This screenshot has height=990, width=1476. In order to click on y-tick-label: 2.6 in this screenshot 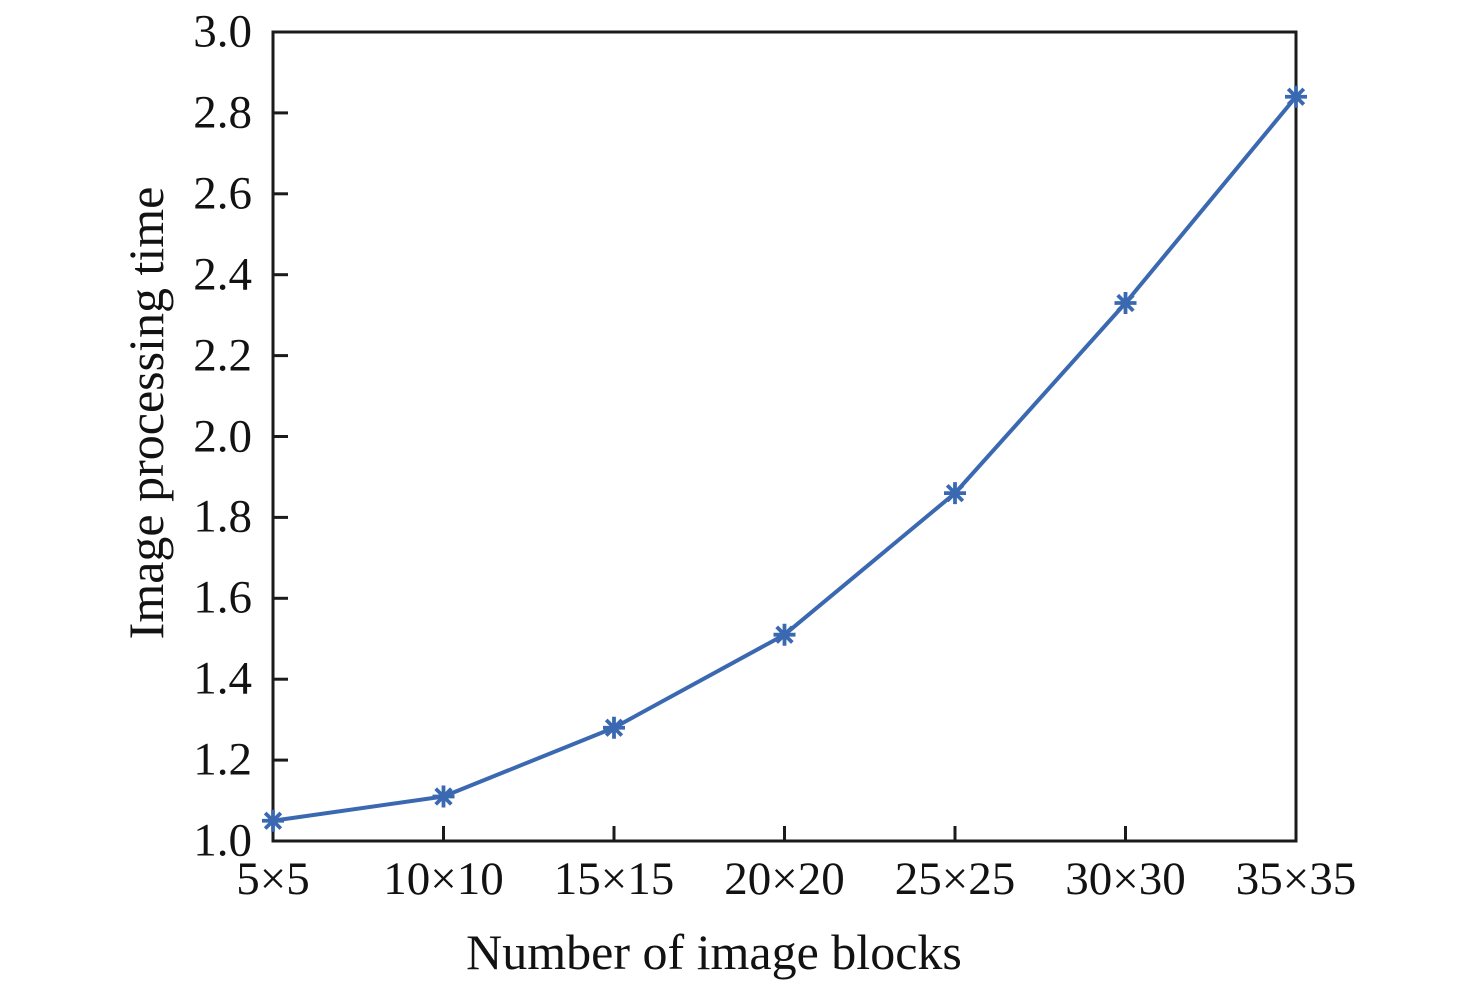, I will do `click(222, 193)`.